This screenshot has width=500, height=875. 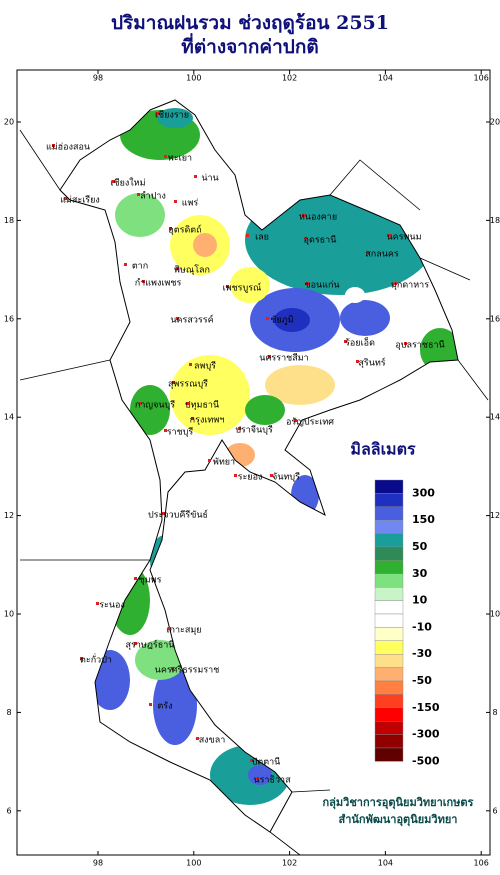 What do you see at coordinates (398, 820) in the screenshot?
I see `credit-line-2: สำนักพัฒนาอุตุนิยมวิทยา` at bounding box center [398, 820].